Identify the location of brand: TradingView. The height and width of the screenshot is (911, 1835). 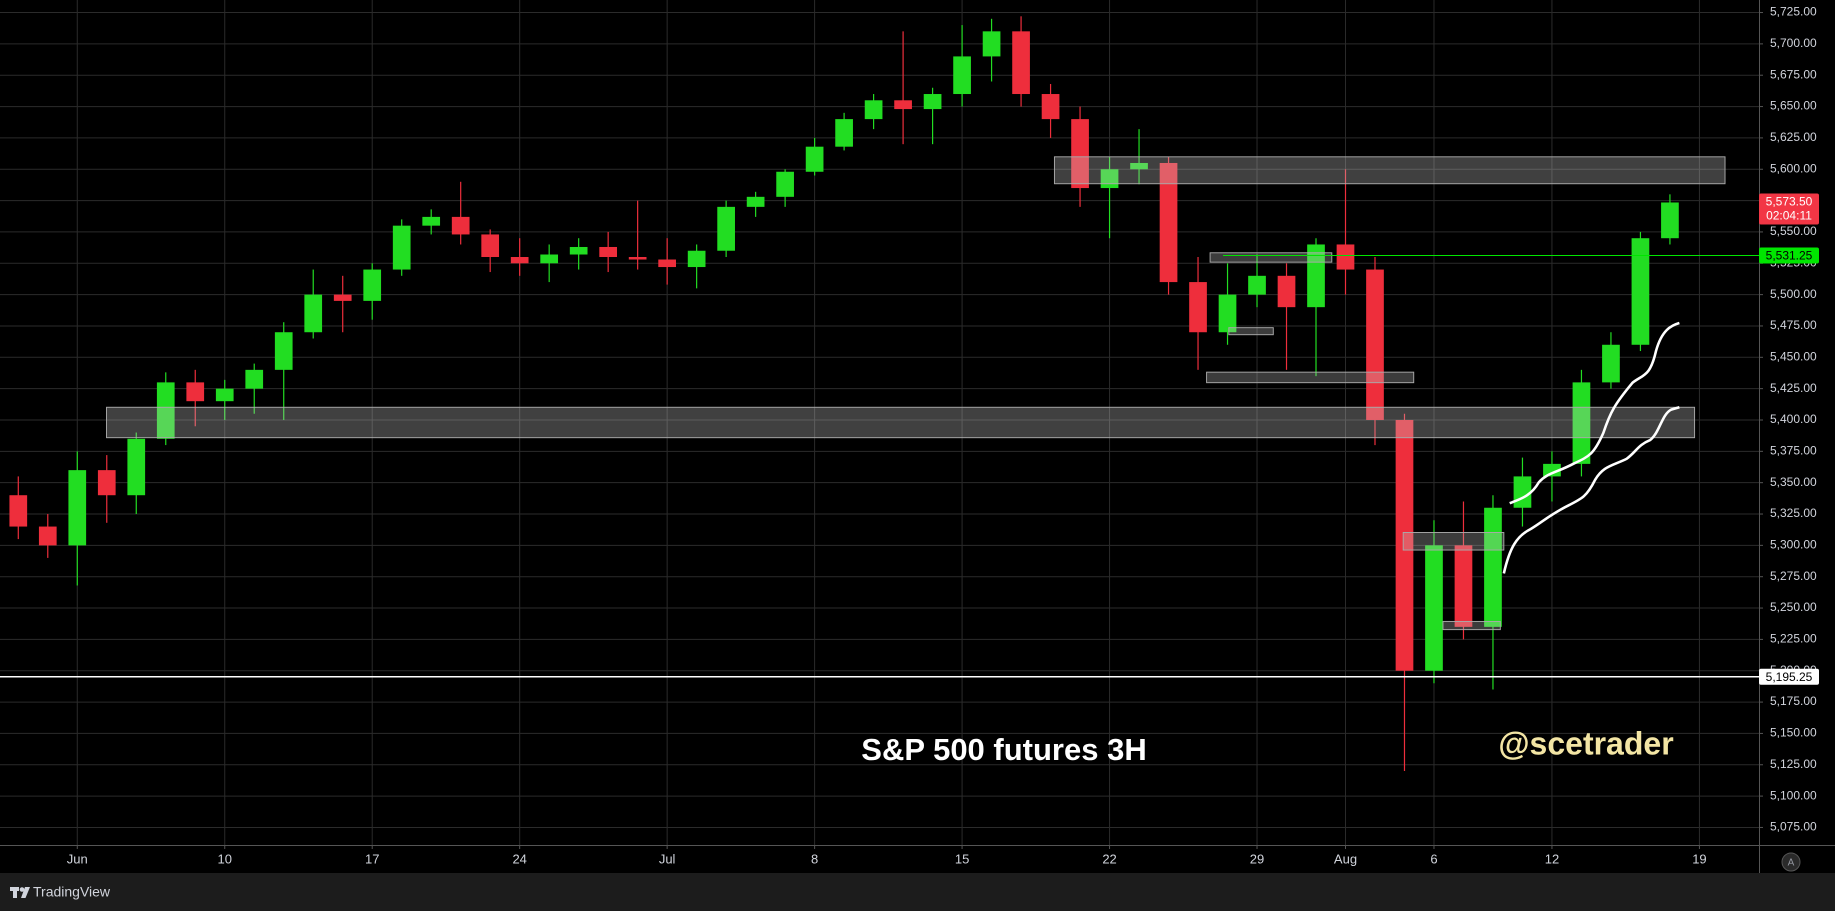
(72, 892).